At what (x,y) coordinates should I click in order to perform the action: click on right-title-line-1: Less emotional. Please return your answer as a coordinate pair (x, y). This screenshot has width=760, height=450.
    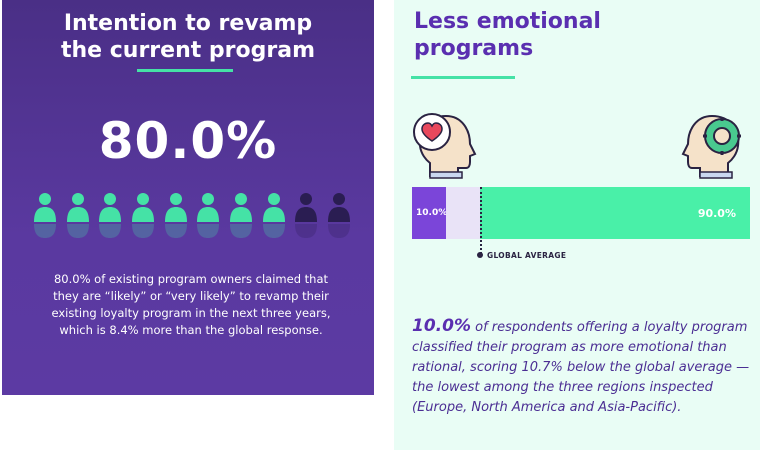
    Looking at the image, I should click on (507, 21).